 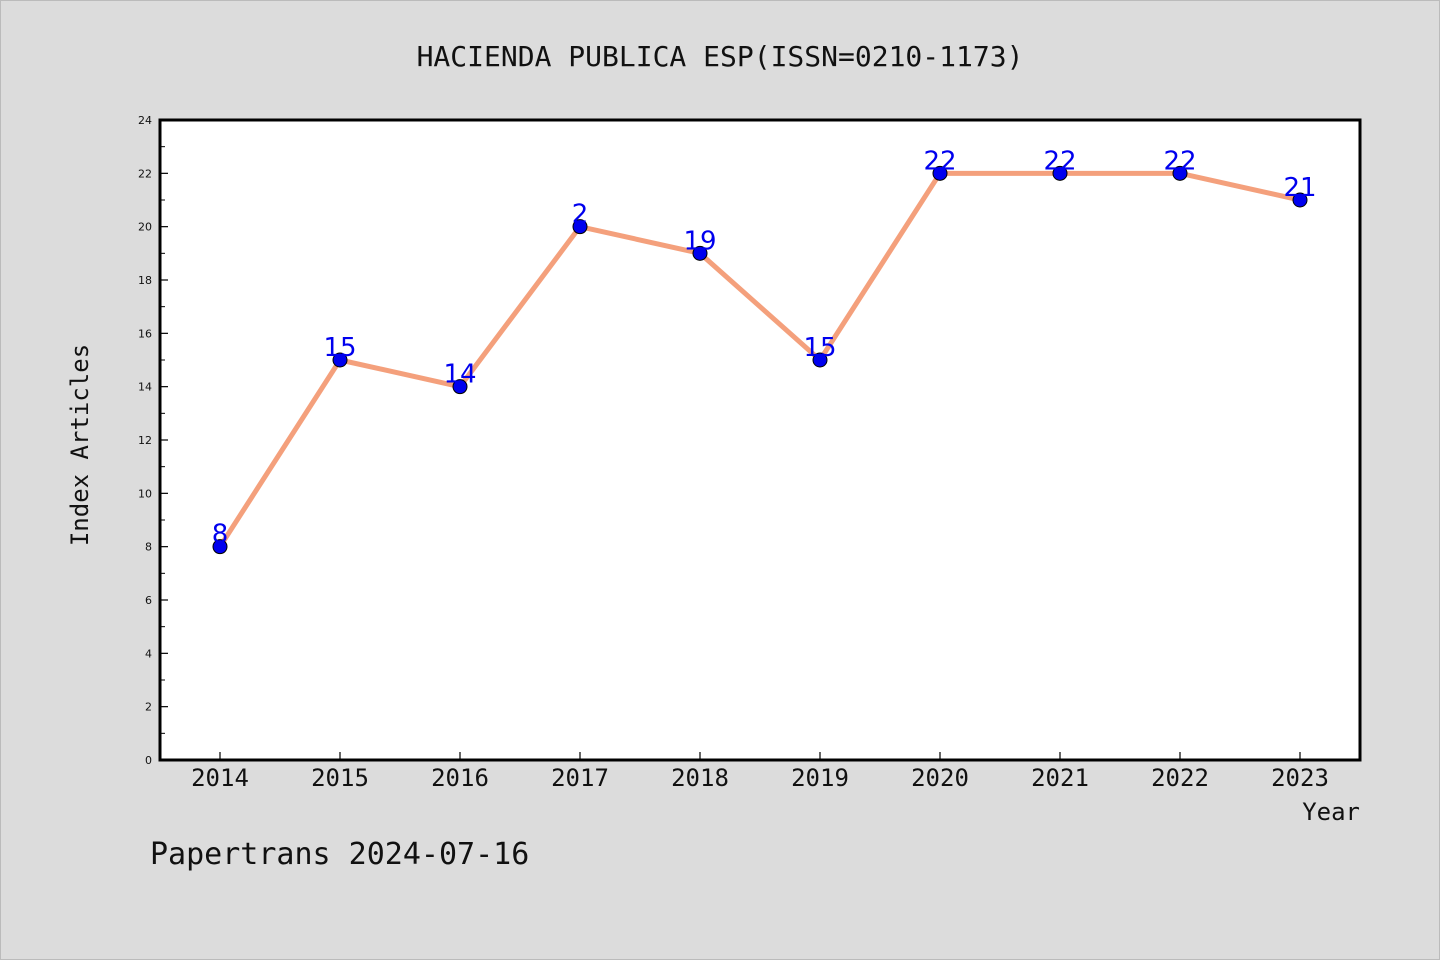 I want to click on x-tick-label: 2016, so click(x=460, y=778).